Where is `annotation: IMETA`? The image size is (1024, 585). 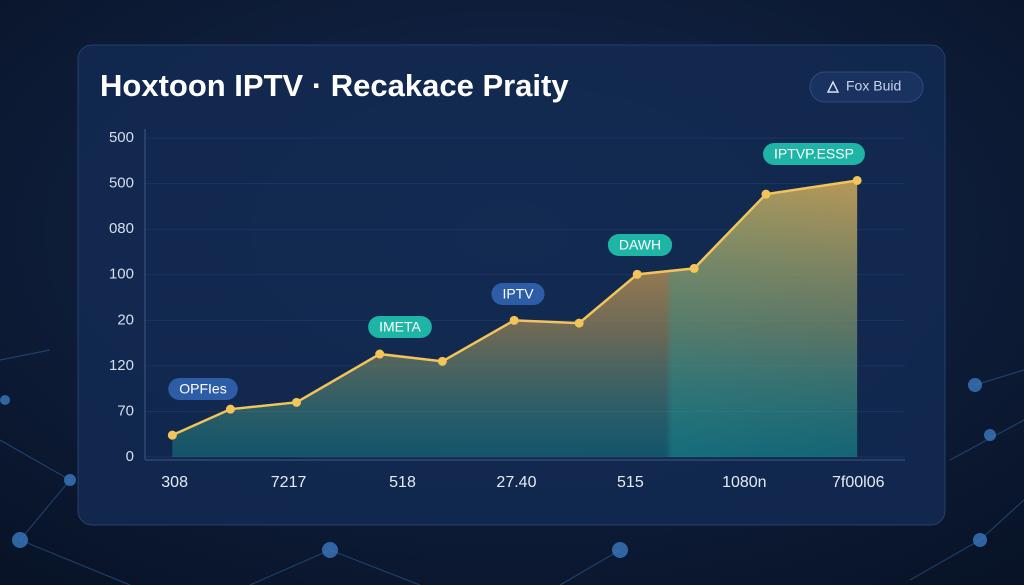
annotation: IMETA is located at coordinates (400, 327).